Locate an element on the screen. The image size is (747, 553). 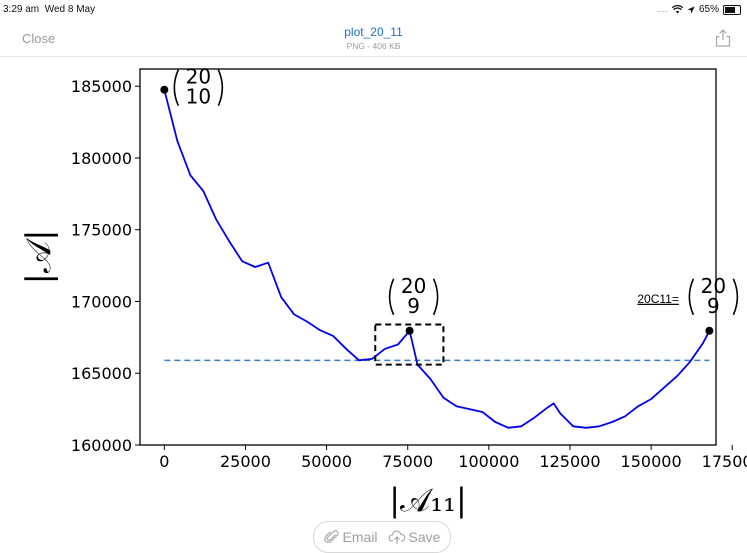
battery-icon is located at coordinates (732, 9).